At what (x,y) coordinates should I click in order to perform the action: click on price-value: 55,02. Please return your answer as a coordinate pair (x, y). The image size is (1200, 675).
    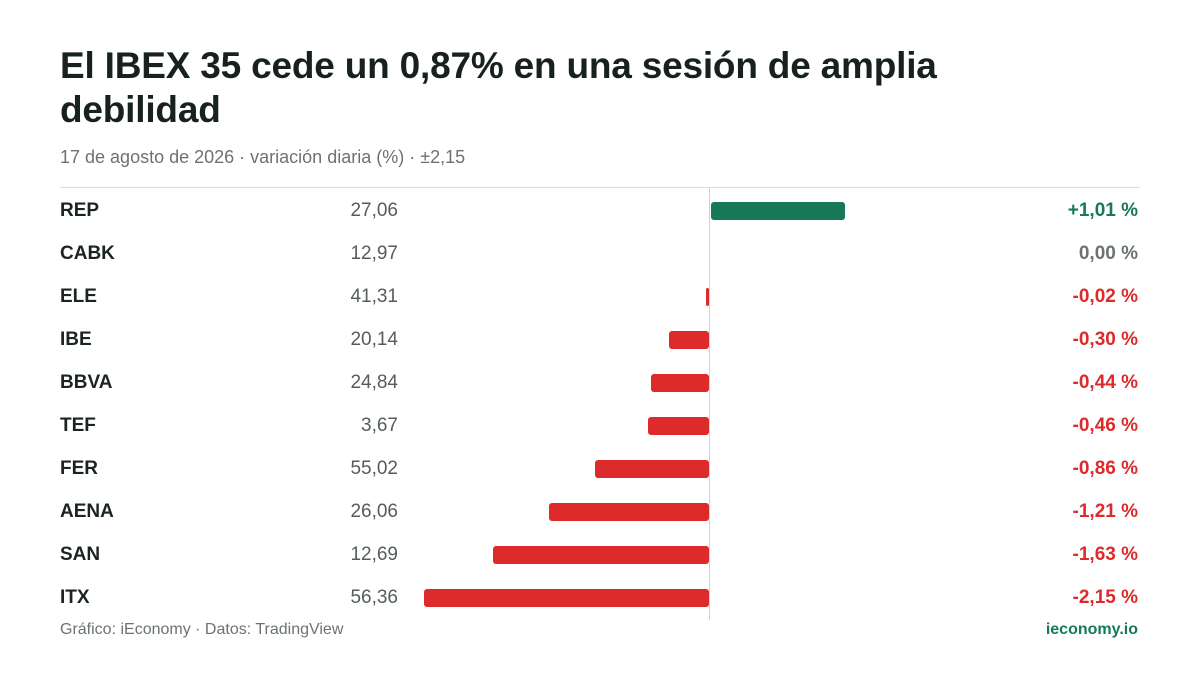
    Looking at the image, I should click on (374, 468).